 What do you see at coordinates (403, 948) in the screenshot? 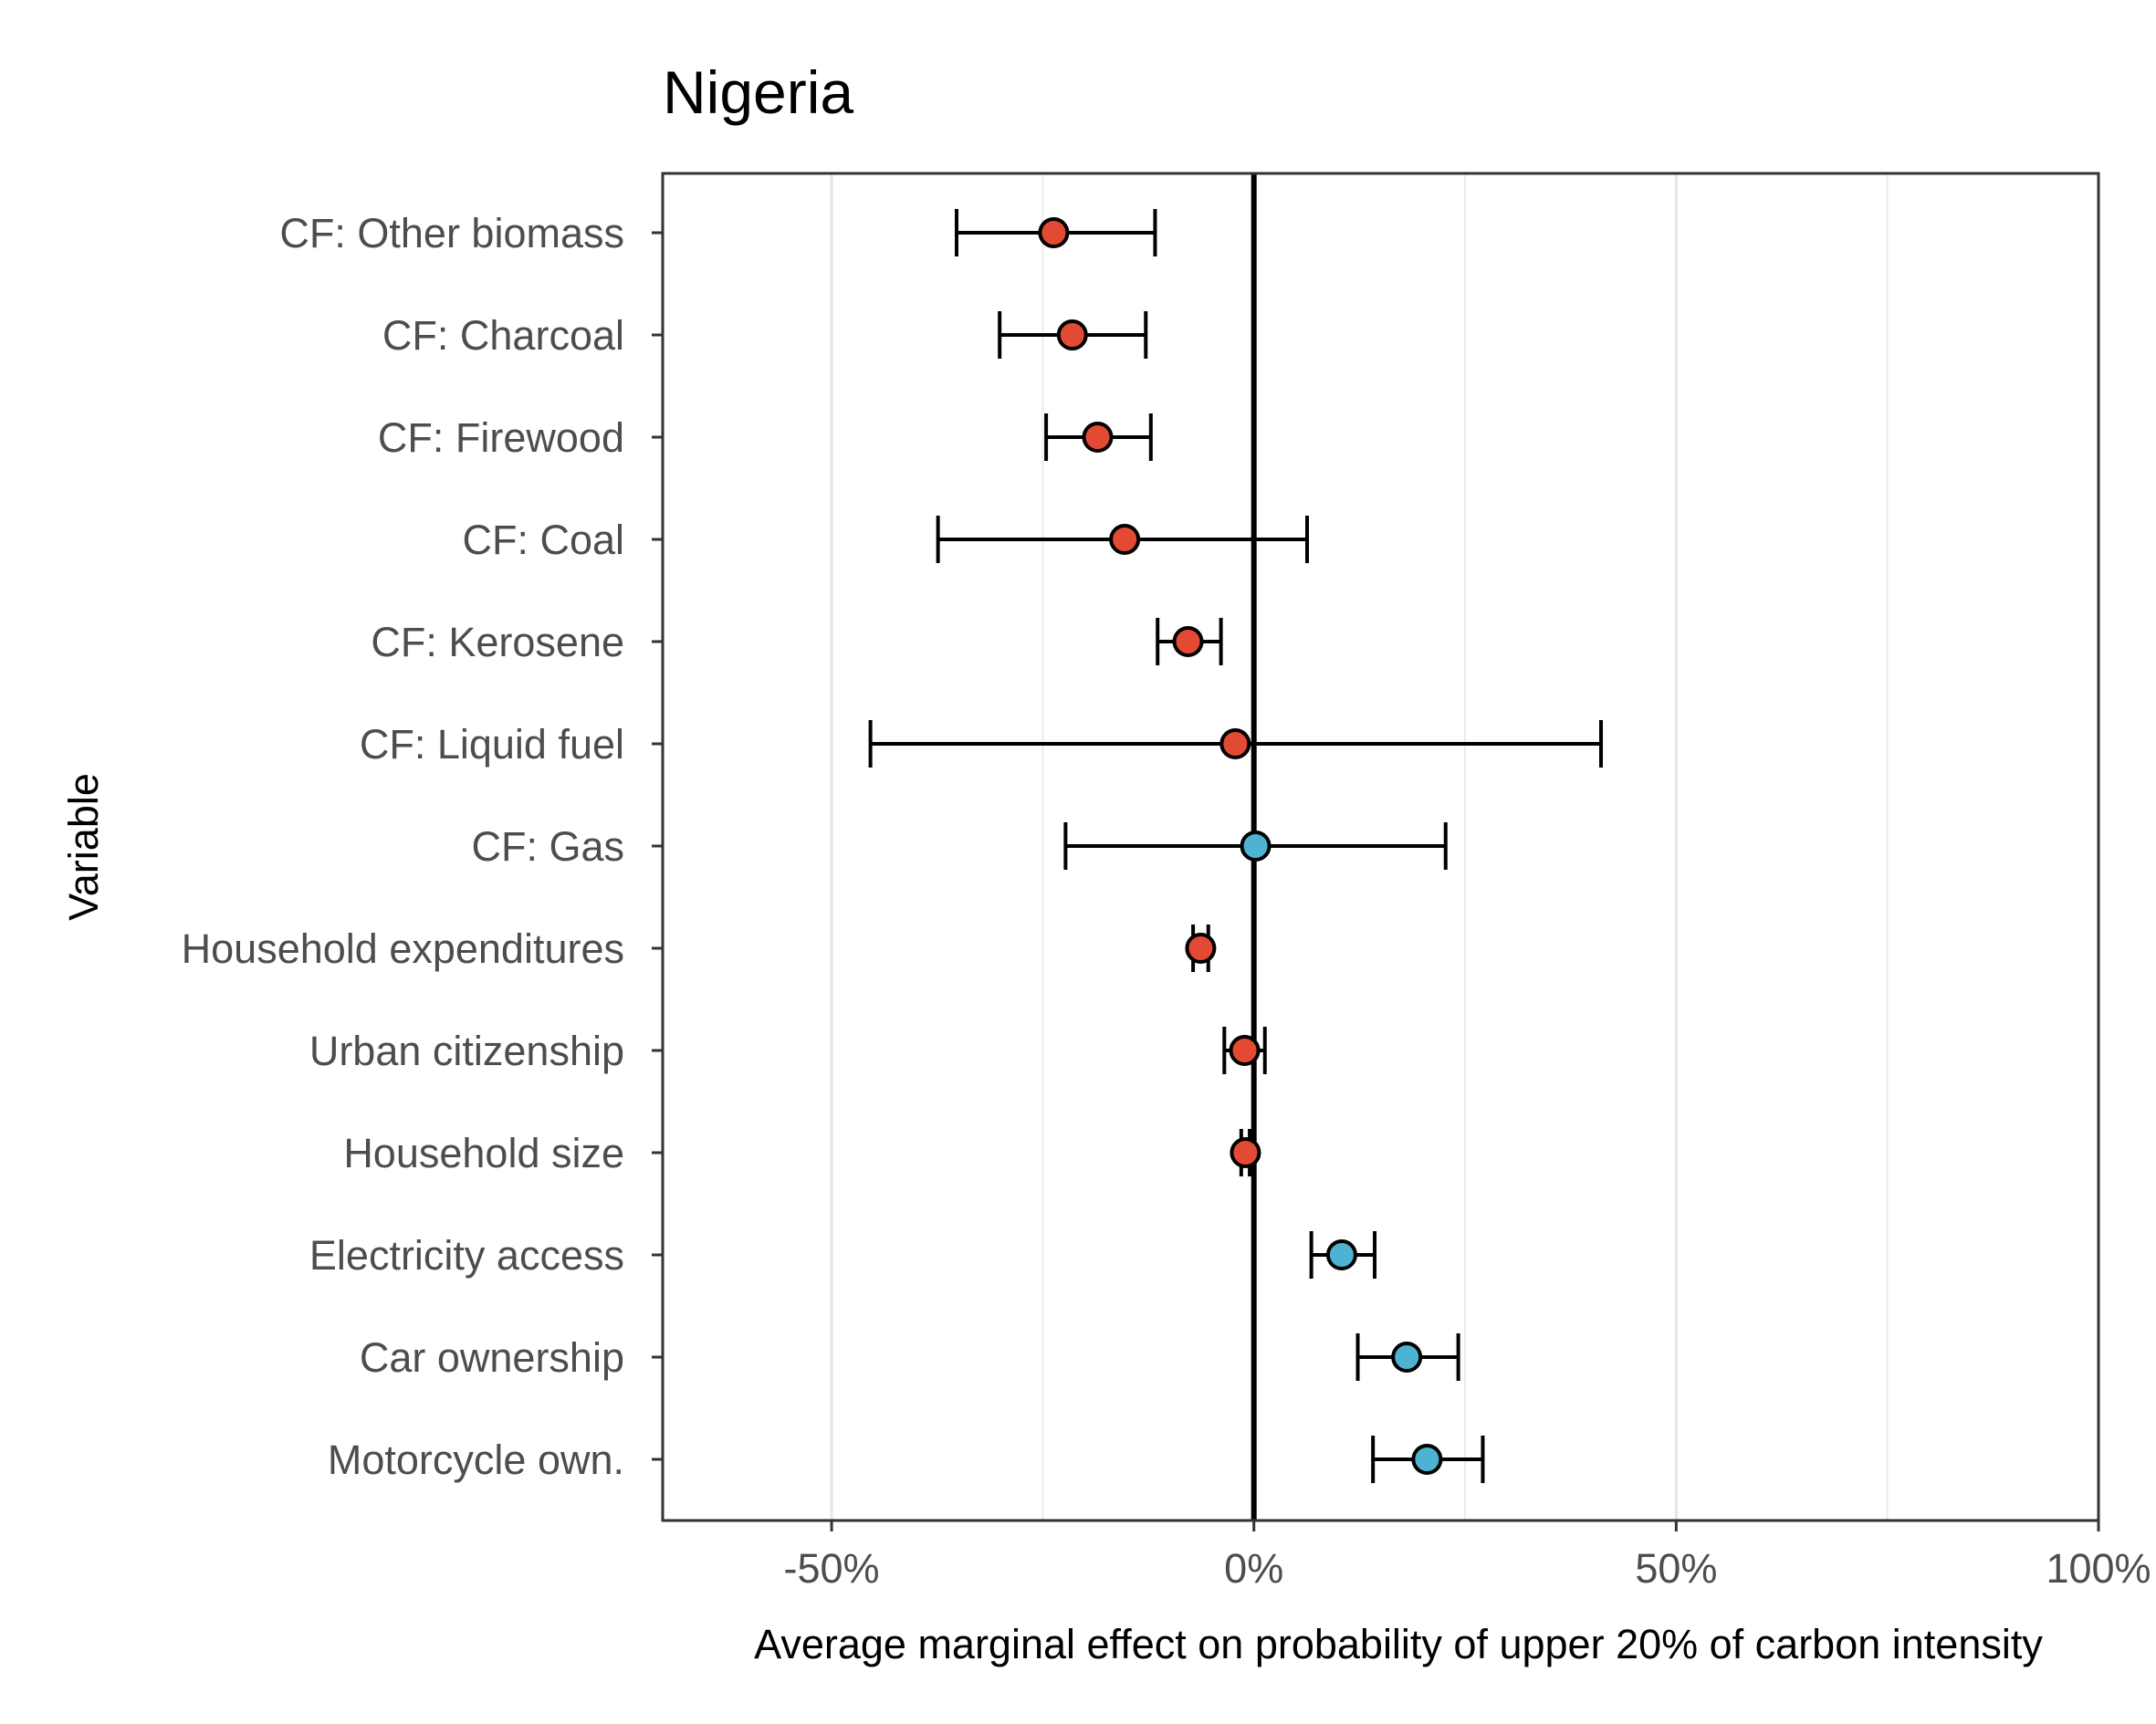
I see `y-tick-label: Household expenditures` at bounding box center [403, 948].